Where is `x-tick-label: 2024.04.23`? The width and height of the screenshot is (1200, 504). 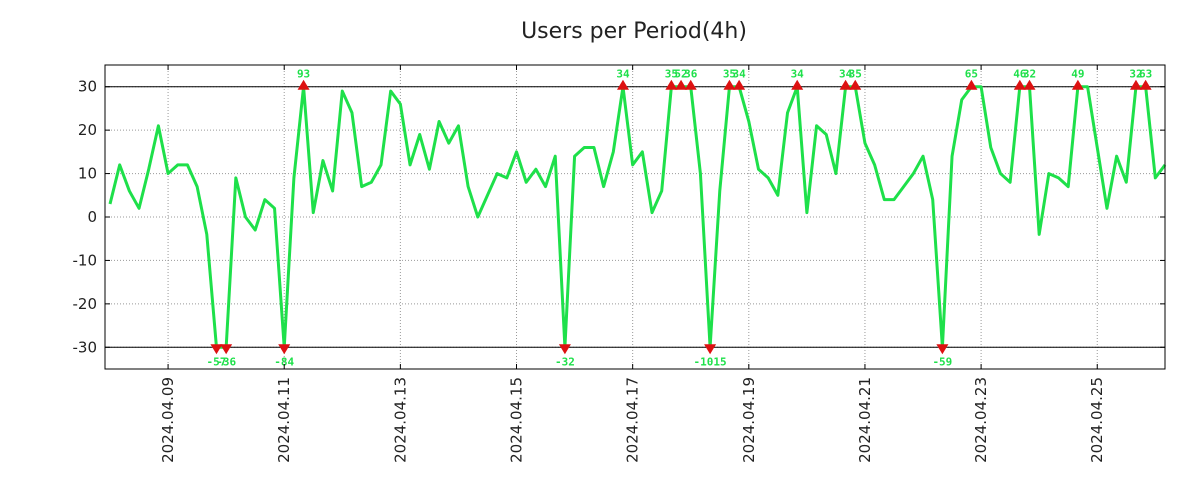
x-tick-label: 2024.04.23 is located at coordinates (981, 420).